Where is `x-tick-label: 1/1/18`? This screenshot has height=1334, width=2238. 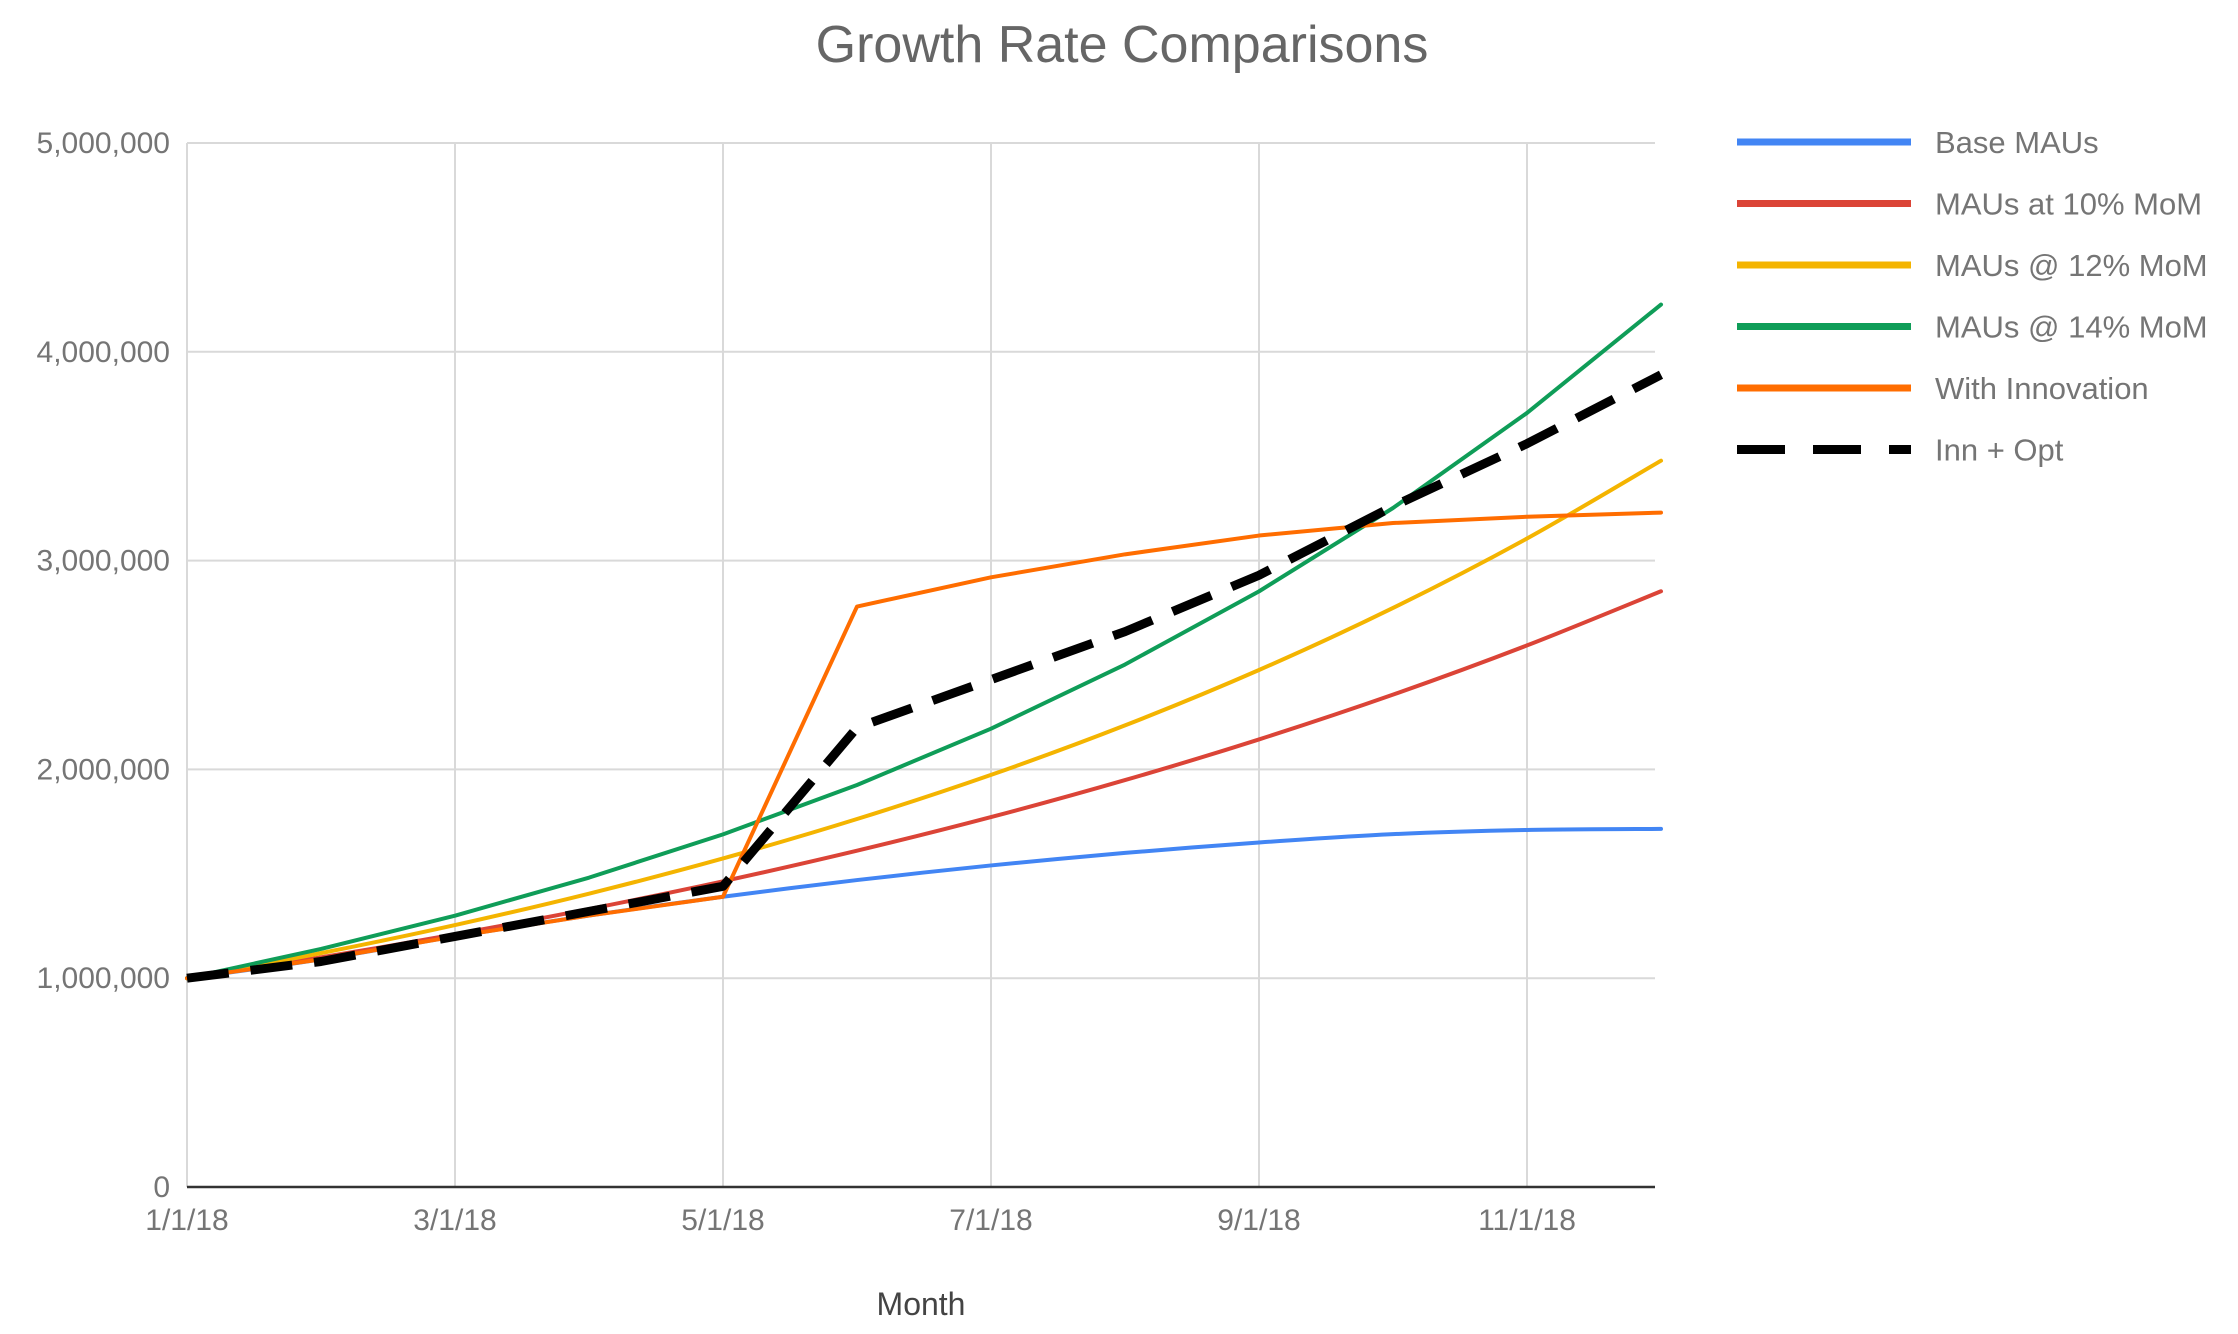
x-tick-label: 1/1/18 is located at coordinates (186, 1220).